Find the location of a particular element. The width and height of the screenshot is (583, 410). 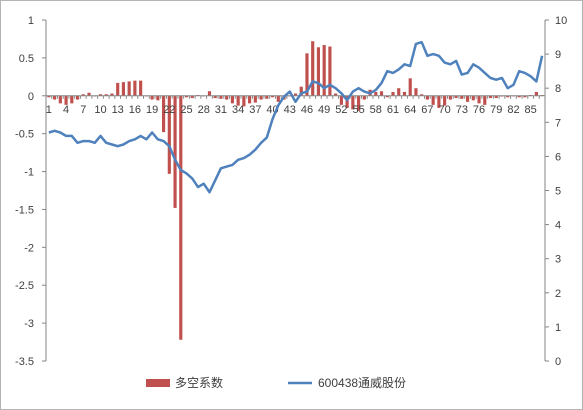

x-tick-label: 28 is located at coordinates (204, 110).